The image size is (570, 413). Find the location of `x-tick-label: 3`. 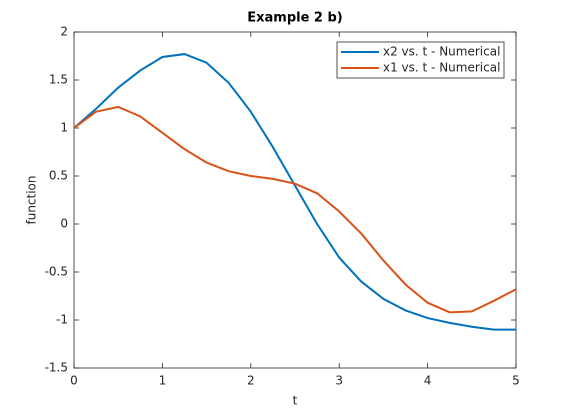

x-tick-label: 3 is located at coordinates (339, 381).